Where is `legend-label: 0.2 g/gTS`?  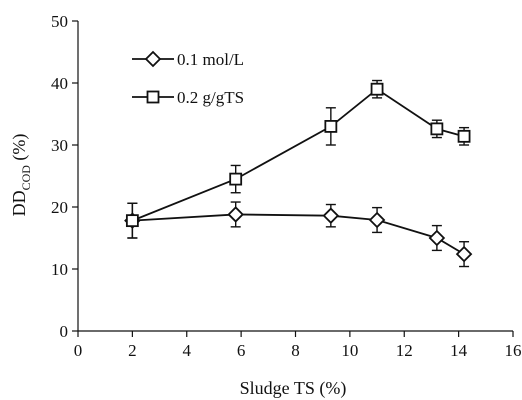
legend-label: 0.2 g/gTS is located at coordinates (210, 97).